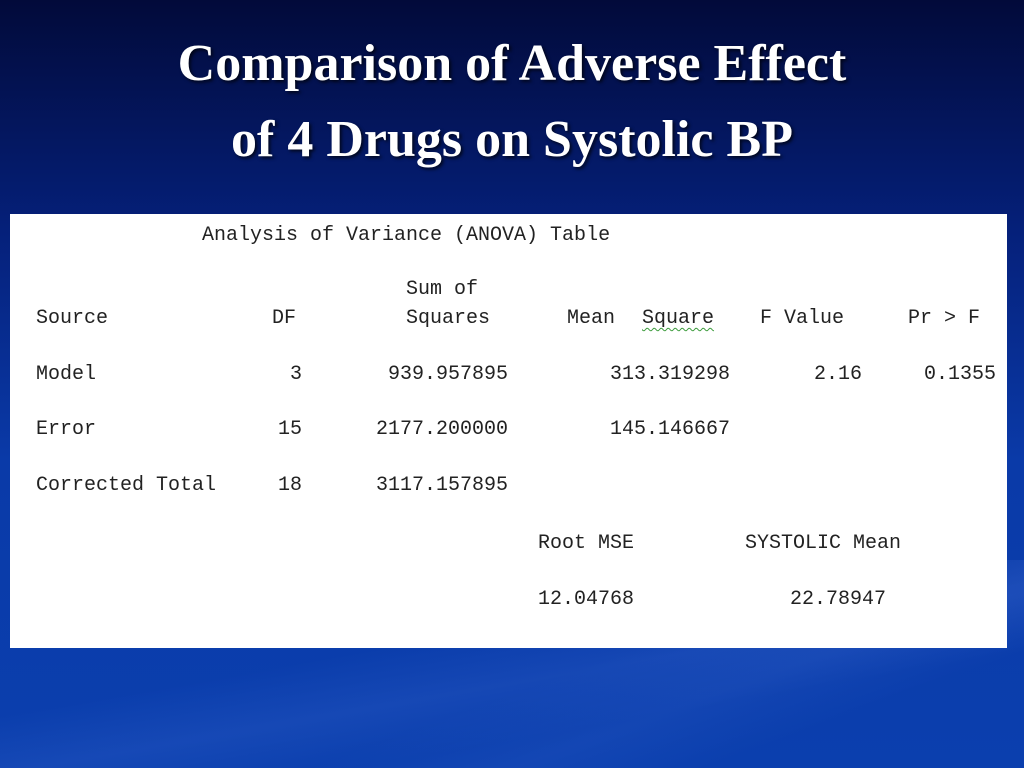  What do you see at coordinates (441, 485) in the screenshot?
I see `row-total-ss: 3117.157895` at bounding box center [441, 485].